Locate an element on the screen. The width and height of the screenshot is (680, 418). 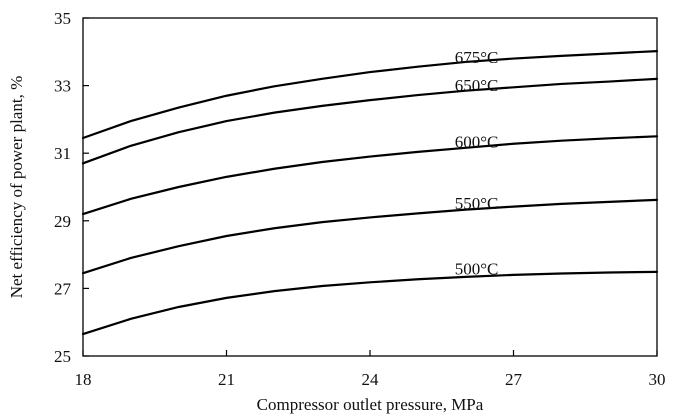
y-tick-label: 33 is located at coordinates (62, 86).